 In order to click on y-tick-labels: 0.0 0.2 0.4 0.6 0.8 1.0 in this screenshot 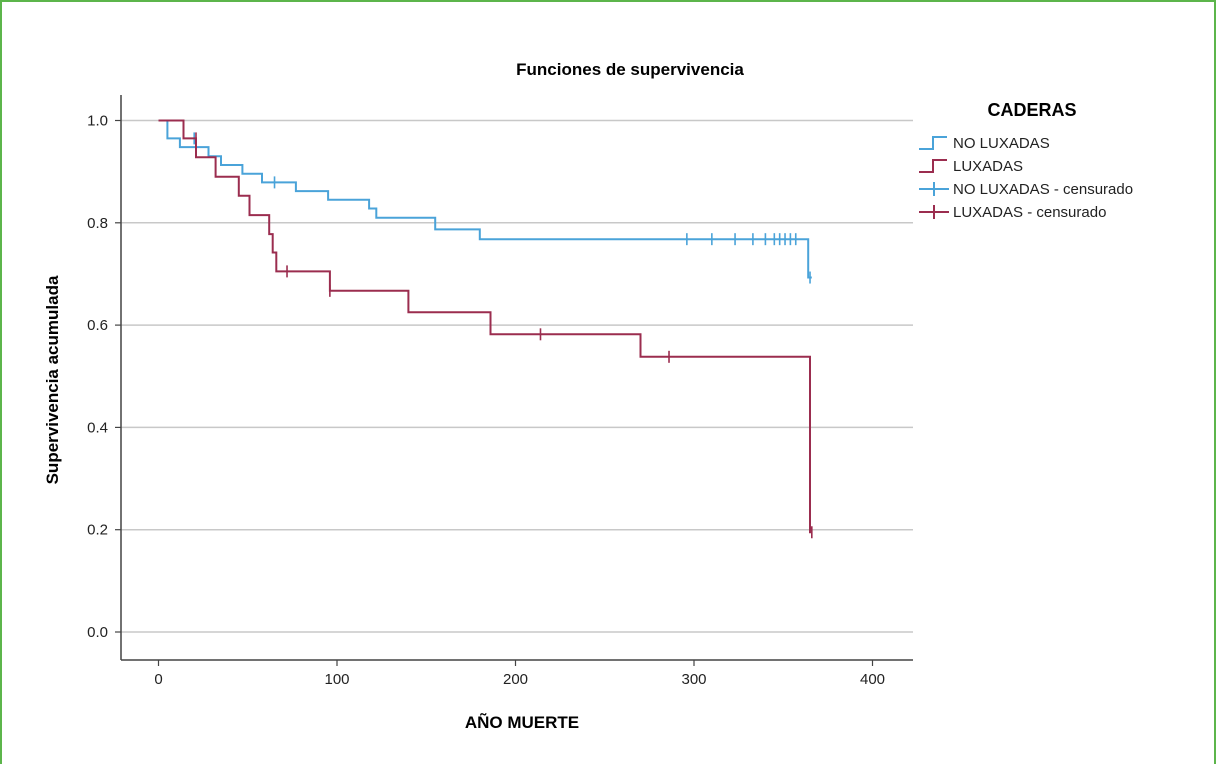, I will do `click(104, 377)`.